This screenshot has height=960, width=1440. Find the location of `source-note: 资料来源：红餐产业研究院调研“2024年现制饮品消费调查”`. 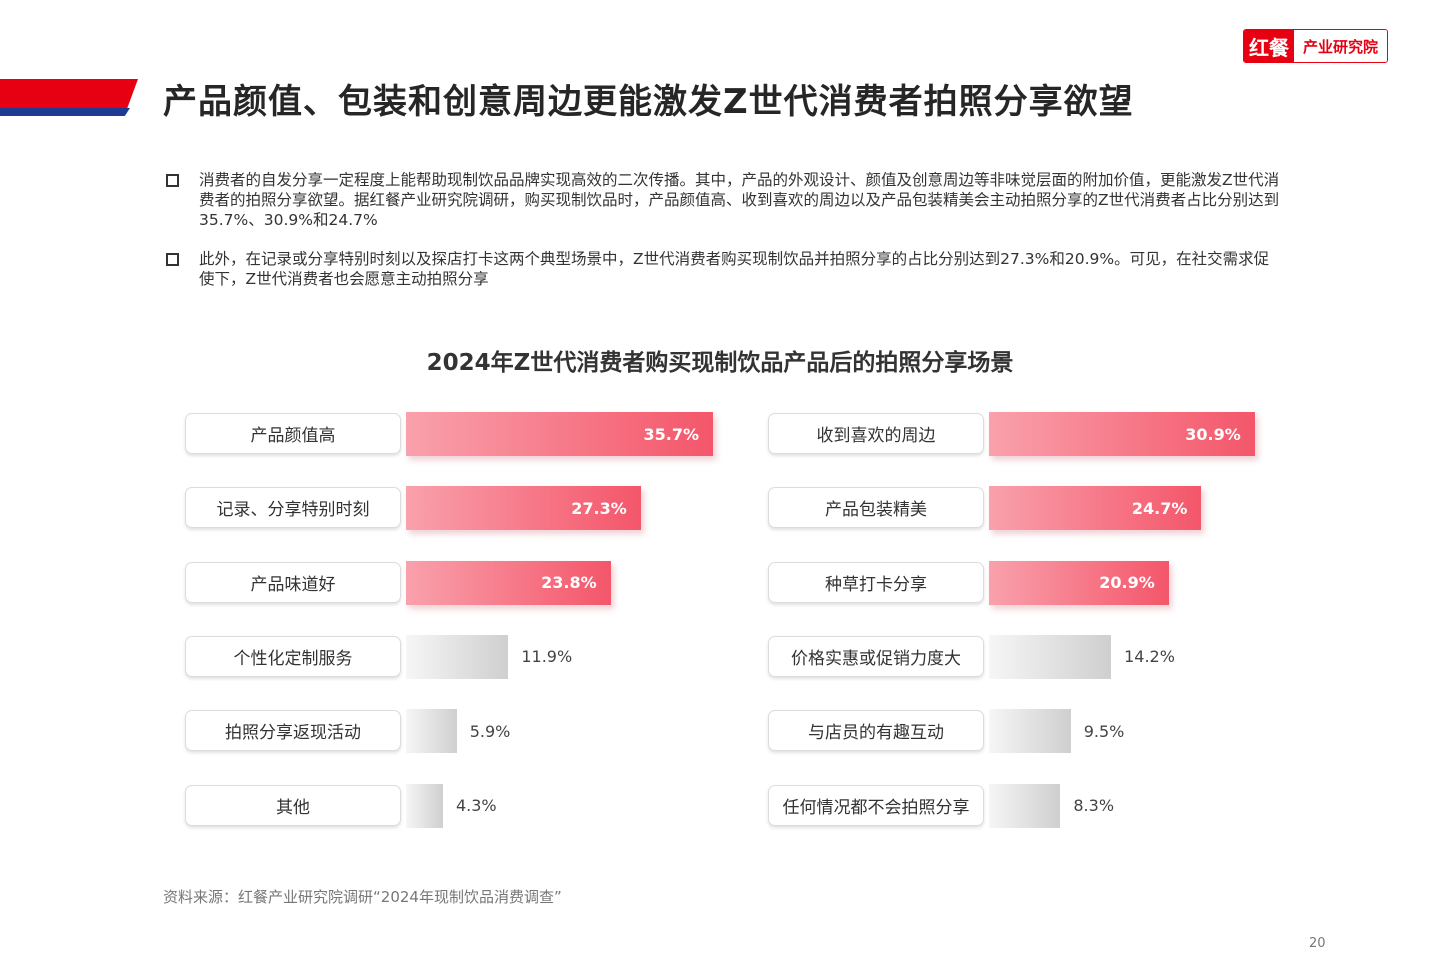

source-note: 资料来源：红餐产业研究院调研“2024年现制饮品消费调查” is located at coordinates (362, 897).